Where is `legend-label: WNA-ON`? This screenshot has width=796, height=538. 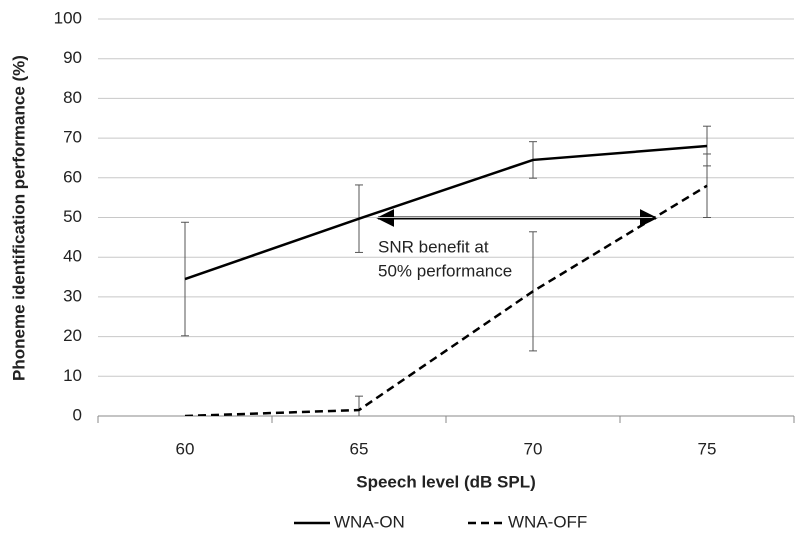 legend-label: WNA-ON is located at coordinates (369, 521).